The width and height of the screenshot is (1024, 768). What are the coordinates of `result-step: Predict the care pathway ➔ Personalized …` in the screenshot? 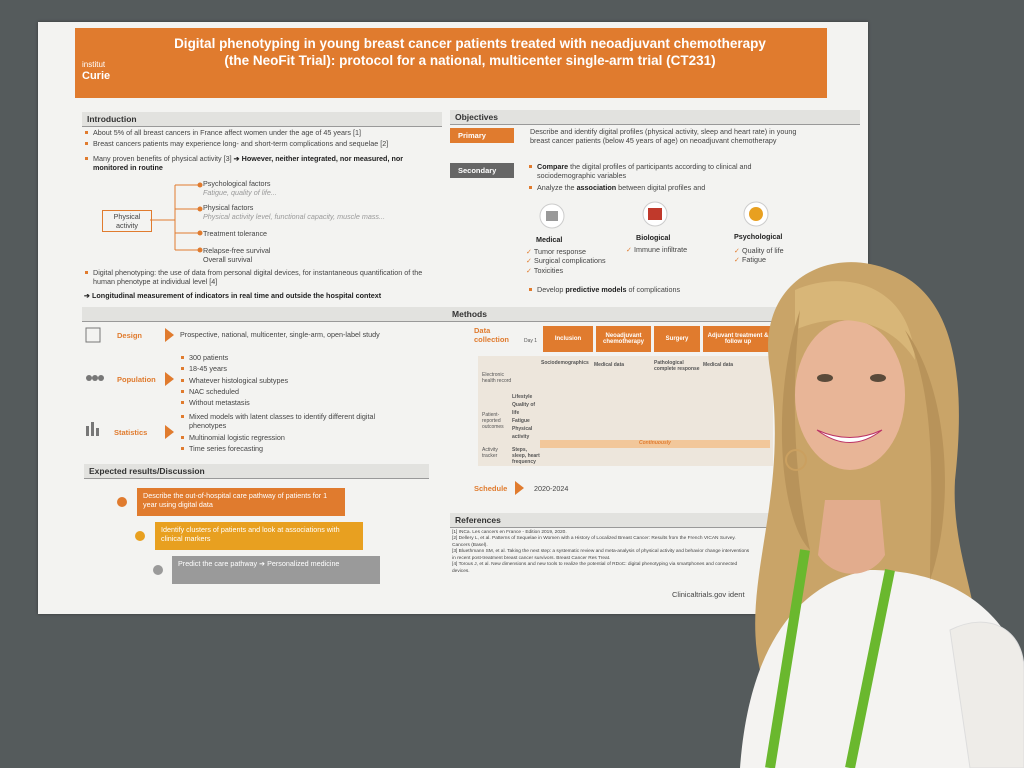 It's located at (276, 570).